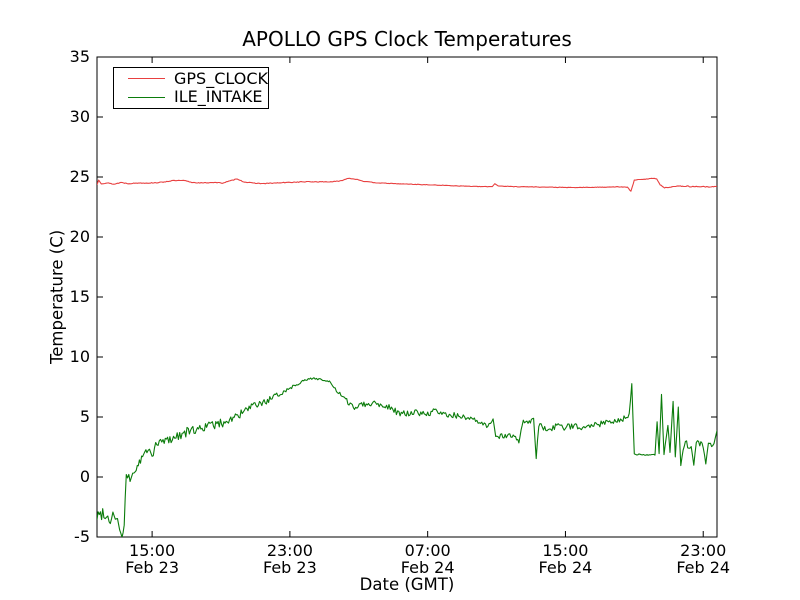  What do you see at coordinates (407, 584) in the screenshot?
I see `x-axis-label: Date (GMT)` at bounding box center [407, 584].